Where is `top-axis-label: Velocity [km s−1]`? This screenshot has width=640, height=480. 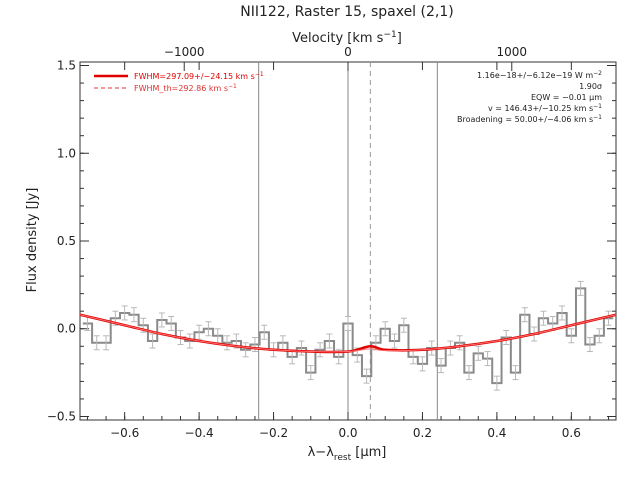
top-axis-label: Velocity [km s−1] is located at coordinates (347, 38).